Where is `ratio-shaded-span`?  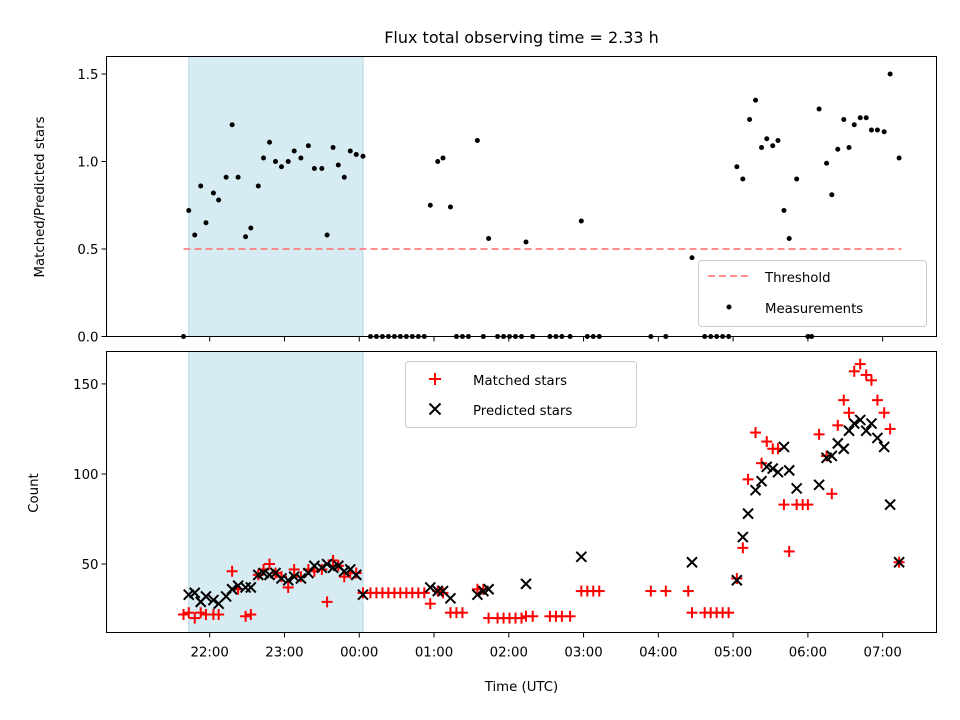 ratio-shaded-span is located at coordinates (276, 196).